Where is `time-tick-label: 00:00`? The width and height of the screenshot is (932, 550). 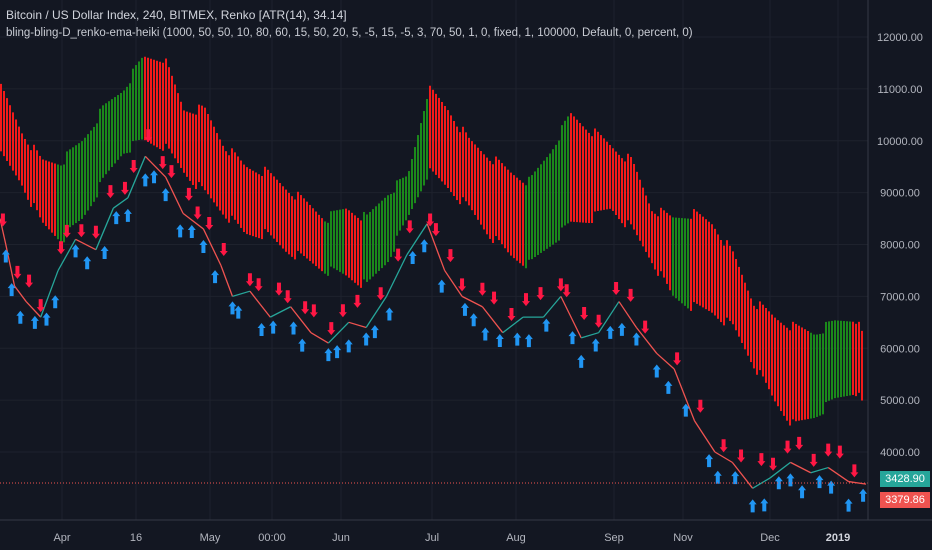
time-tick-label: 00:00 is located at coordinates (272, 538).